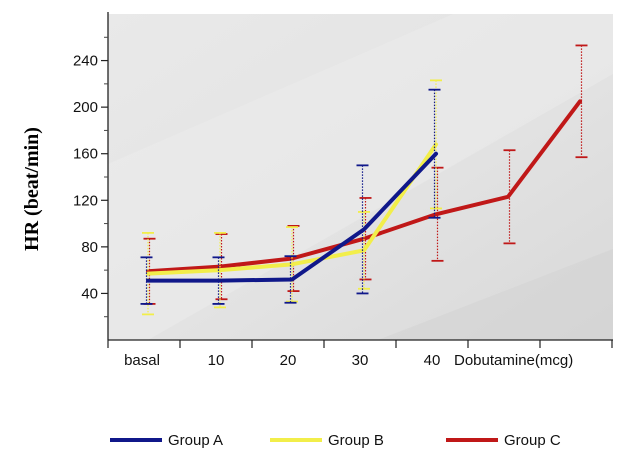 This screenshot has height=454, width=621. I want to click on legend-item-group-a: Group A, so click(166, 440).